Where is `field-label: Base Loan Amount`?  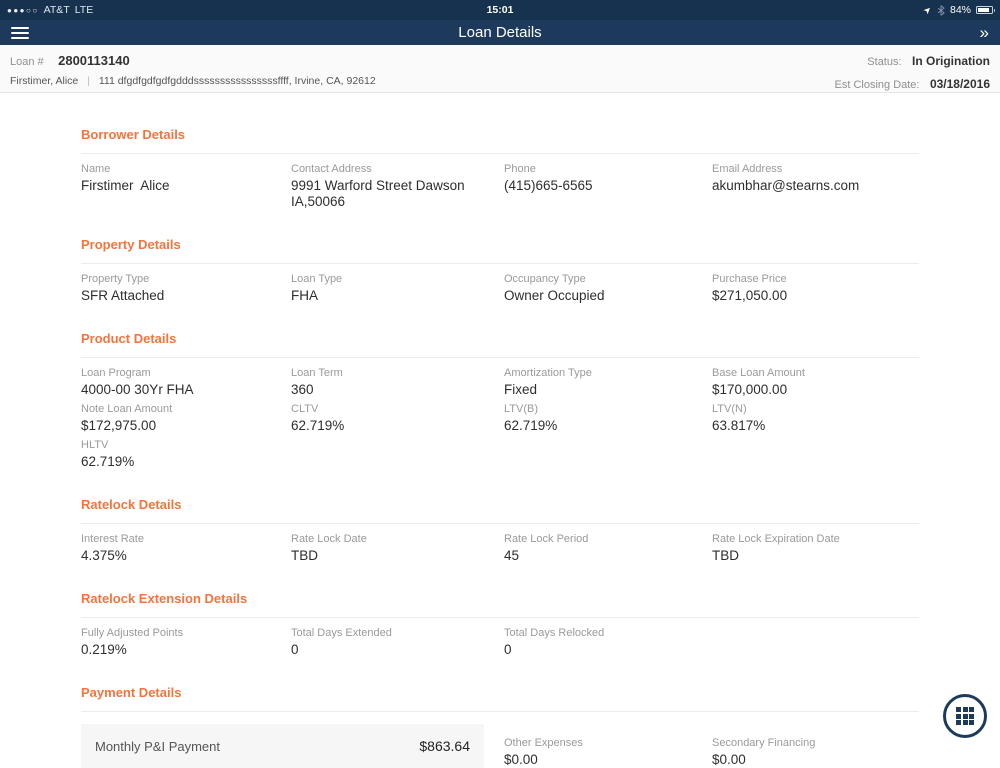 field-label: Base Loan Amount is located at coordinates (758, 373).